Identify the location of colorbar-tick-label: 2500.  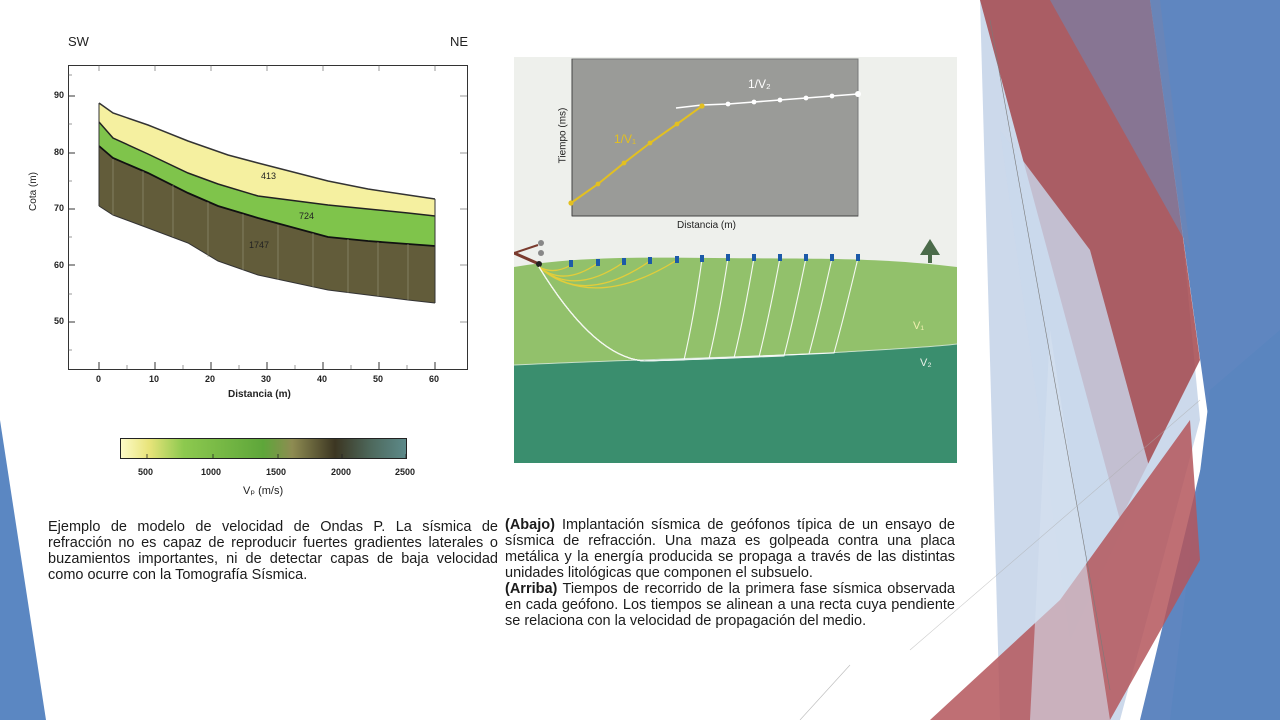
(405, 472).